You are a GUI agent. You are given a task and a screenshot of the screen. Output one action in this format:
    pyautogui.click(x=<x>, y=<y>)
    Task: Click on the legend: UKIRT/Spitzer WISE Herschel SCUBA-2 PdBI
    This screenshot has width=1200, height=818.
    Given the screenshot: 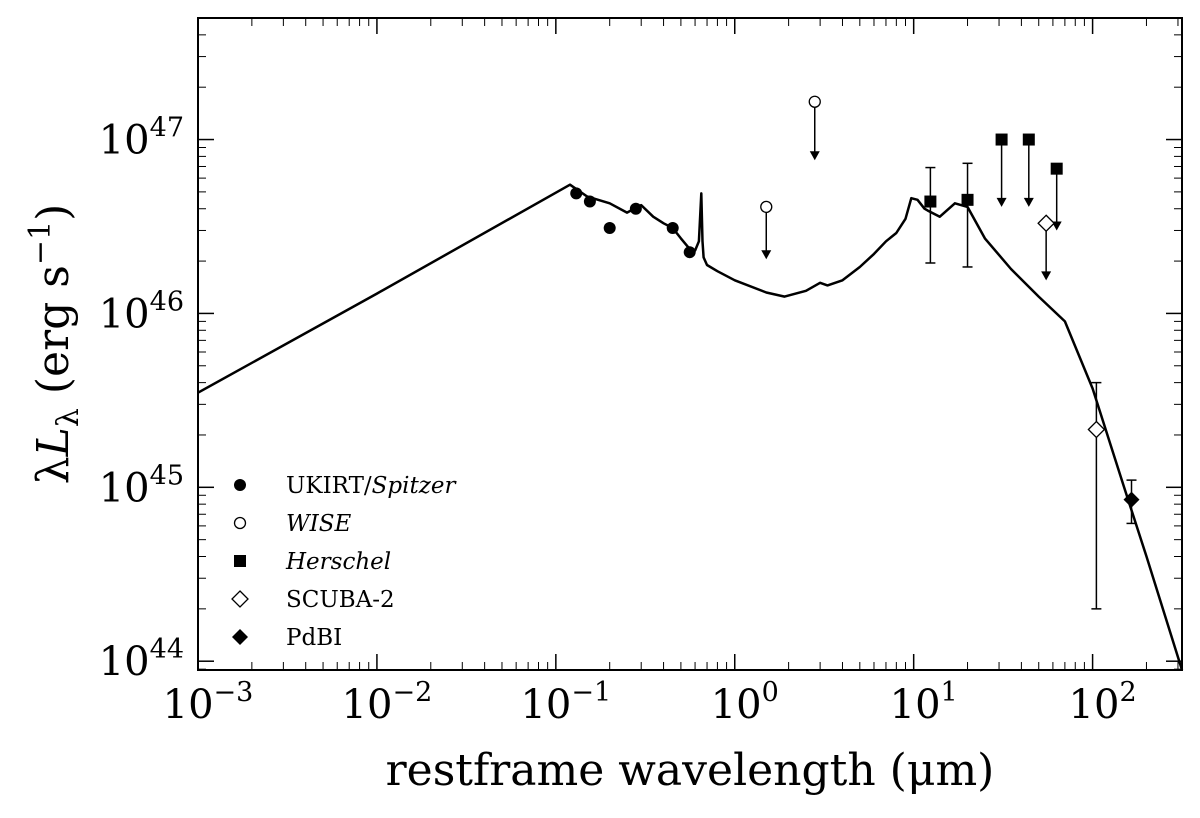 What is the action you would take?
    pyautogui.click(x=344, y=562)
    